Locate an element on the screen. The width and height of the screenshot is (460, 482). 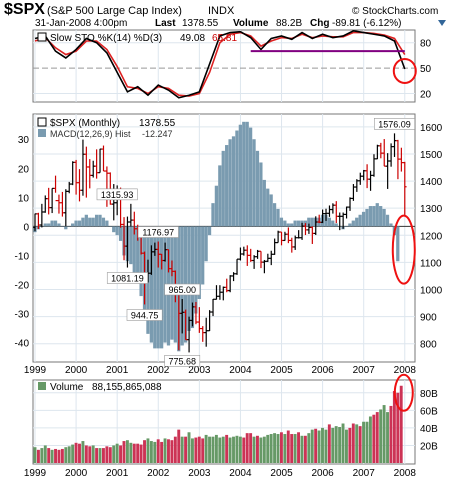
x-tick-label-upper: 2004 is located at coordinates (240, 370).